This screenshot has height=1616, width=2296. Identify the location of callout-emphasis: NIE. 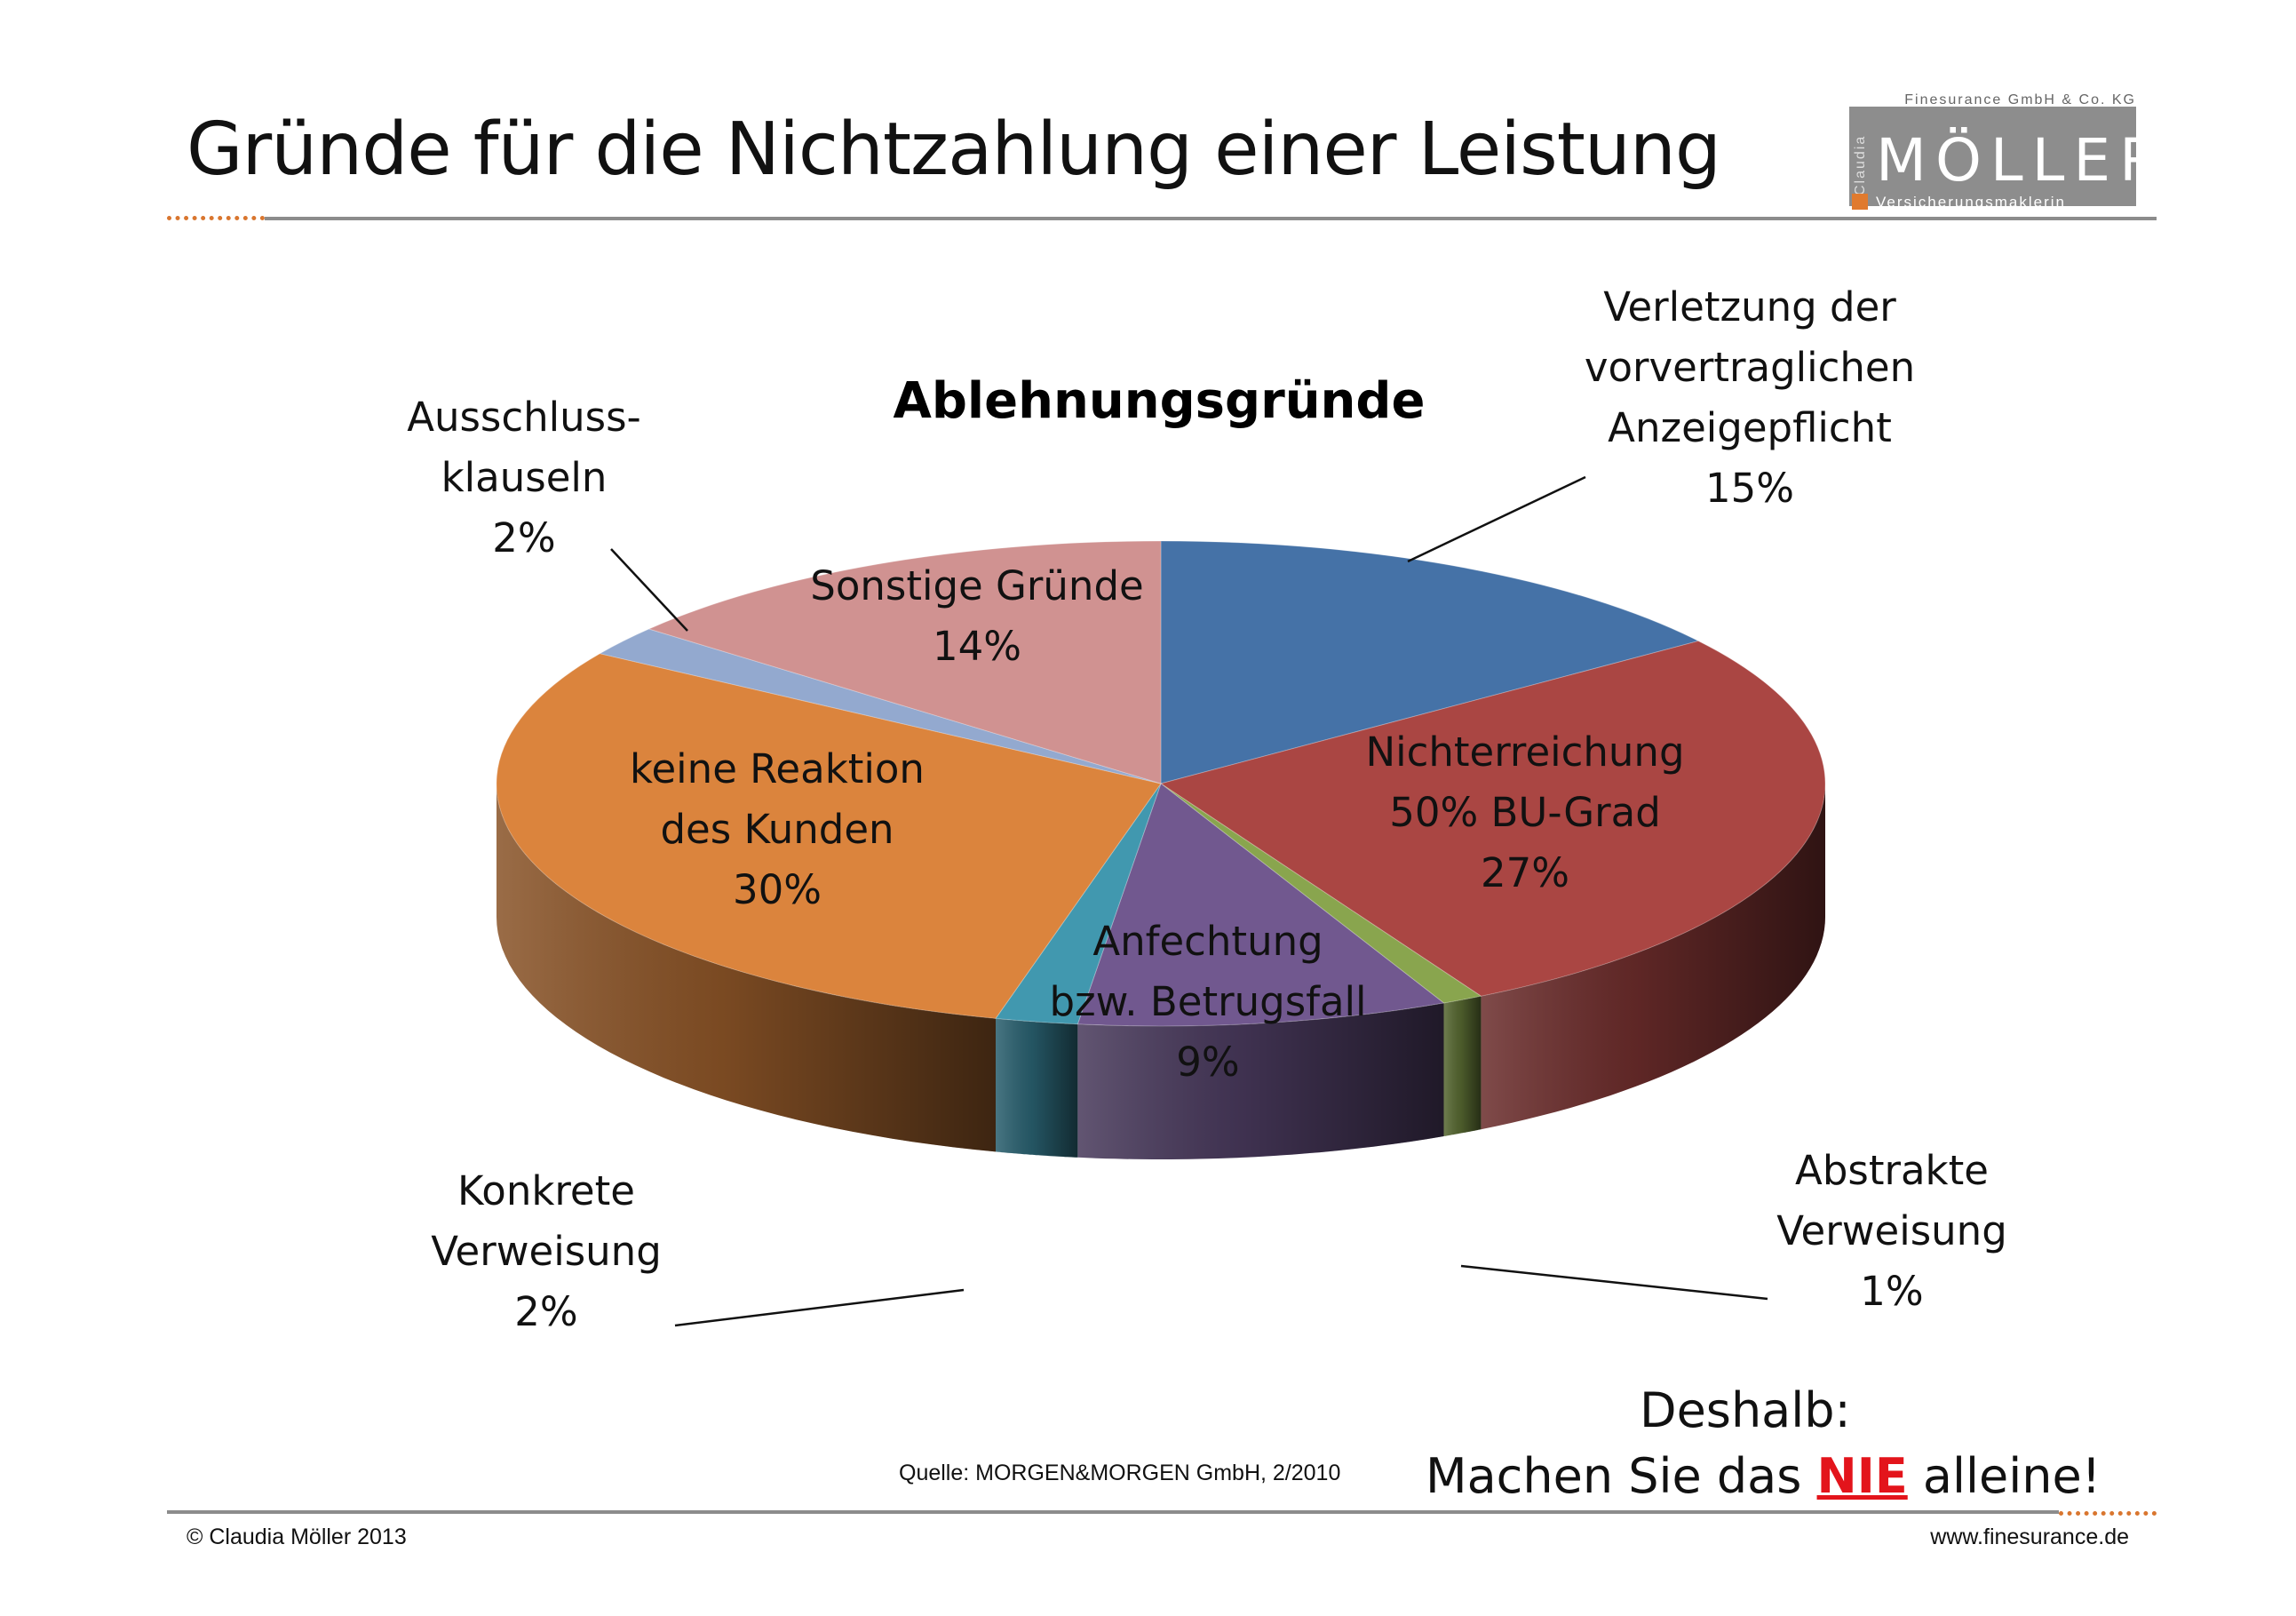
(1862, 1476).